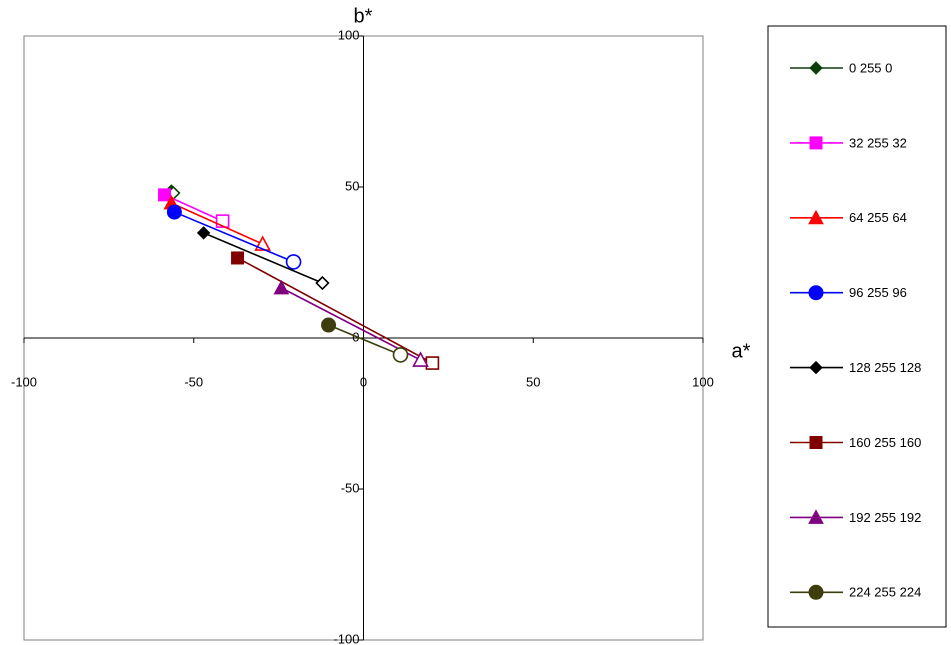 The image size is (951, 645). Describe the element at coordinates (363, 16) in the screenshot. I see `y-axis-title: b*` at that location.